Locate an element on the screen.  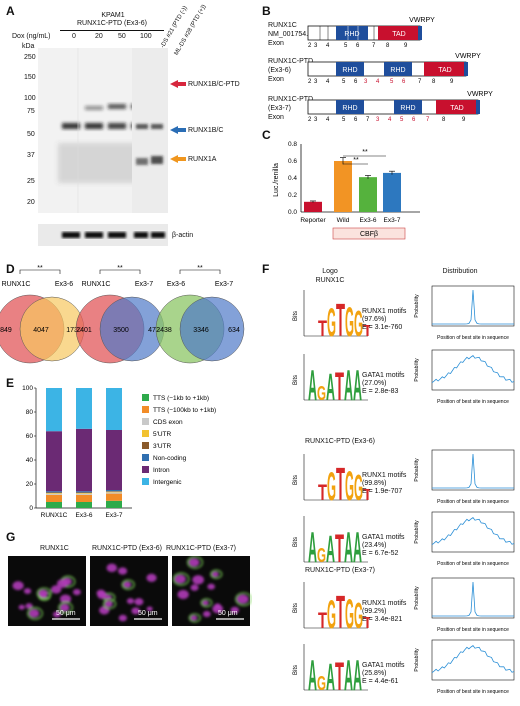
c-ytick-0: 0.0 is located at coordinates (292, 212).